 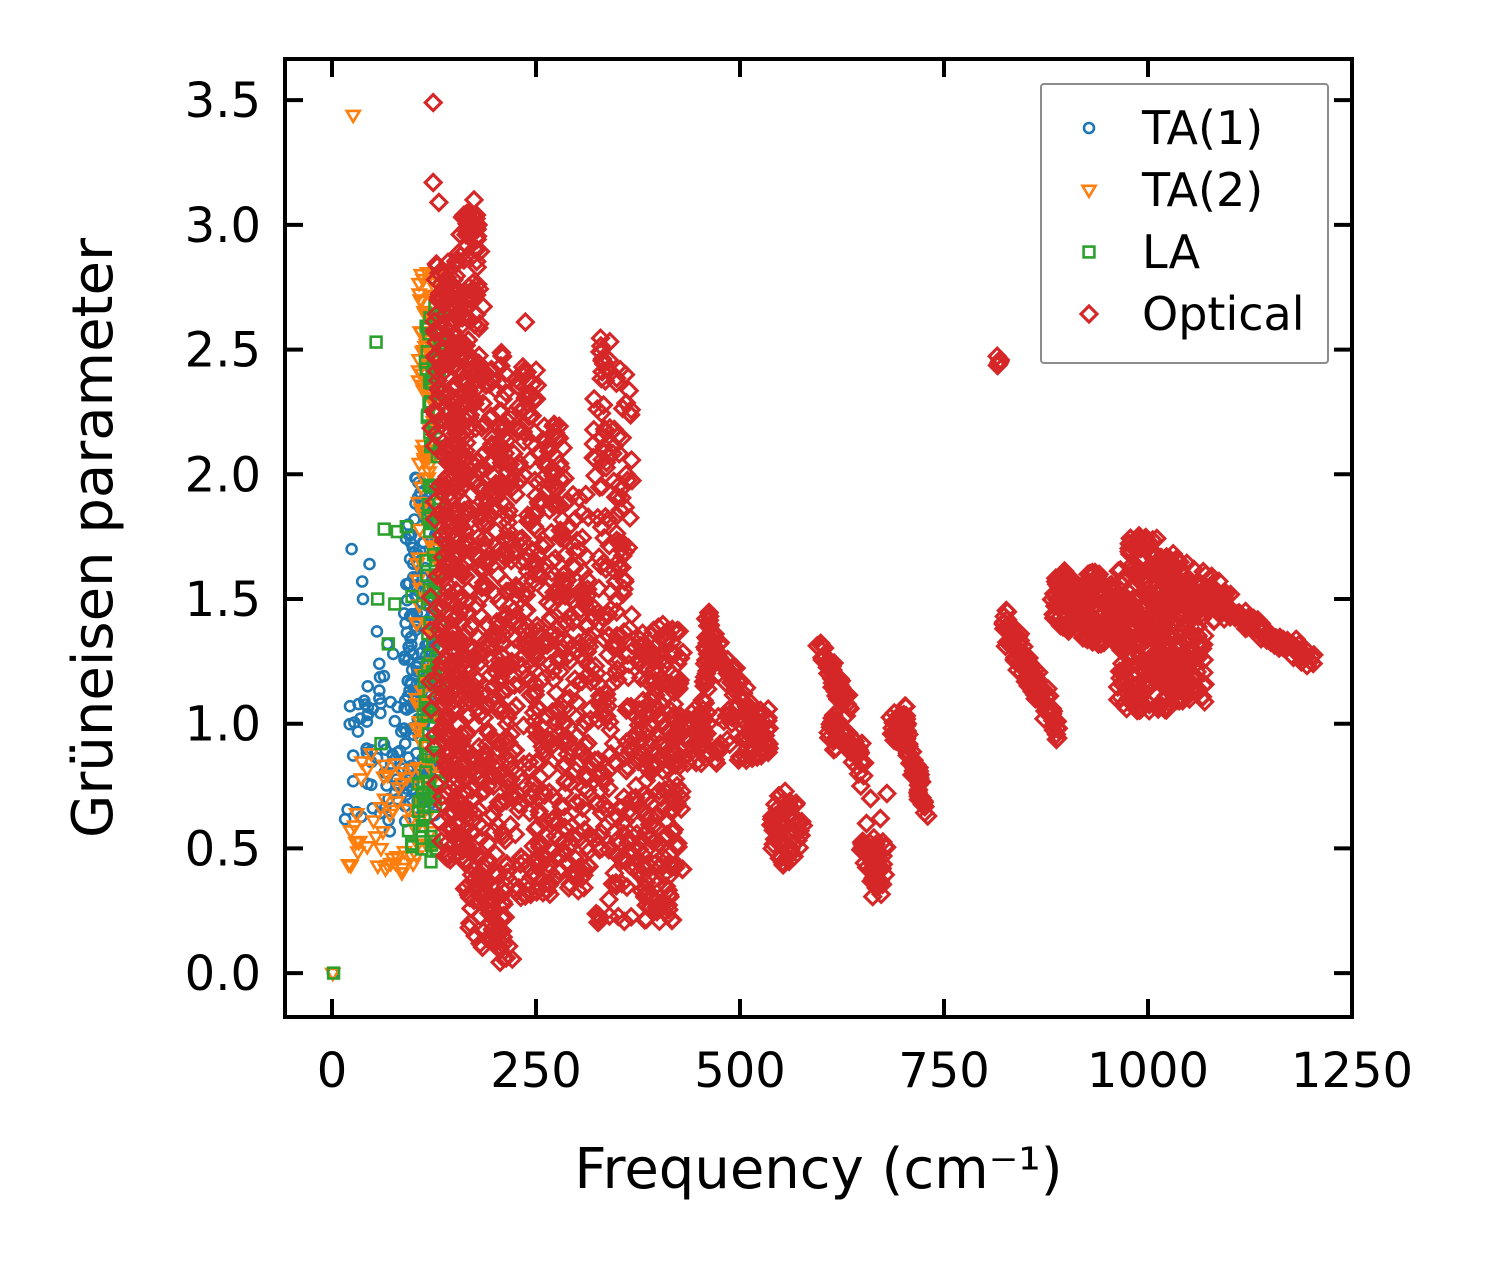 What do you see at coordinates (1171, 252) in the screenshot?
I see `legend-label-la: LA` at bounding box center [1171, 252].